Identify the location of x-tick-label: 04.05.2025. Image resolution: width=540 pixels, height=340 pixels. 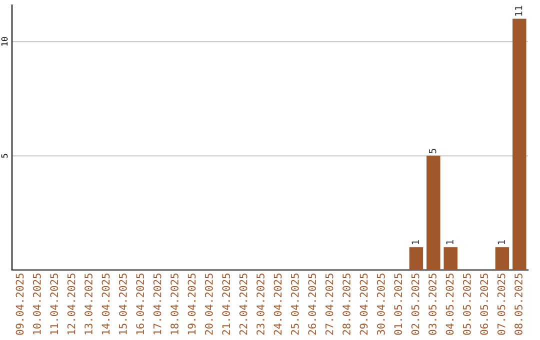
(450, 304).